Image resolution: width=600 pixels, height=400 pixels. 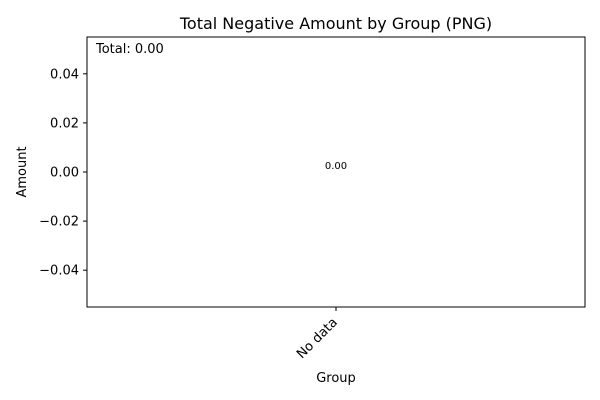 What do you see at coordinates (22, 171) in the screenshot?
I see `y-axis-label: Amount` at bounding box center [22, 171].